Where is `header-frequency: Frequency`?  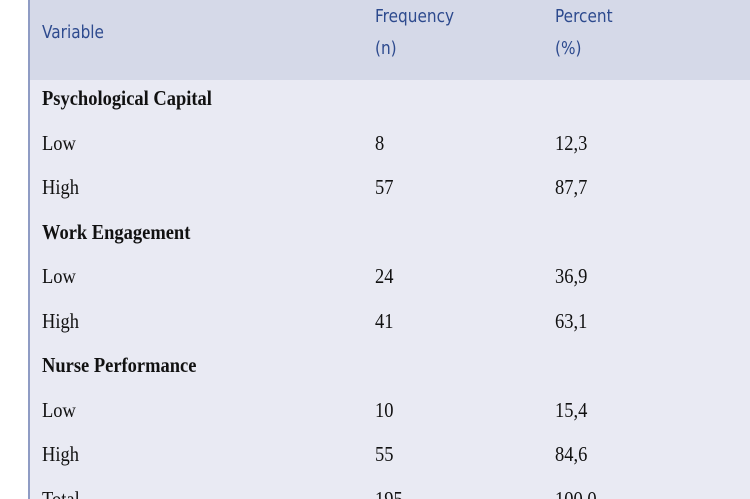 header-frequency: Frequency is located at coordinates (415, 16).